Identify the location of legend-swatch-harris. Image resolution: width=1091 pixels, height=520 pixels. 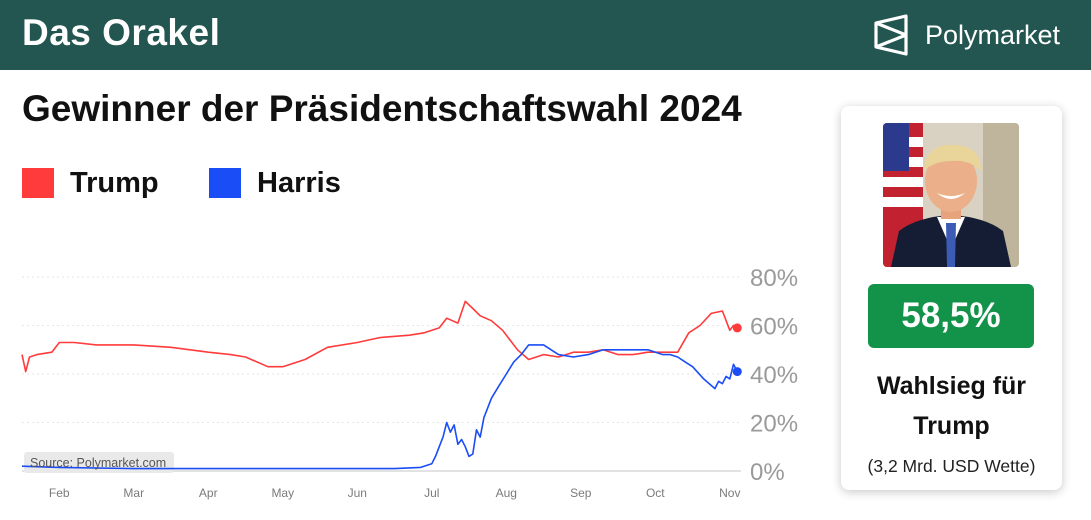
(225, 183).